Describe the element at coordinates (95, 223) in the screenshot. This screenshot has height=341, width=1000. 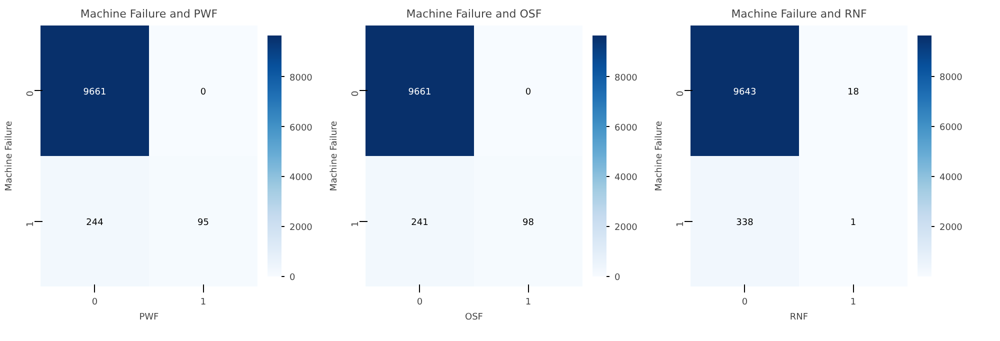
I see `data-label: 244` at that location.